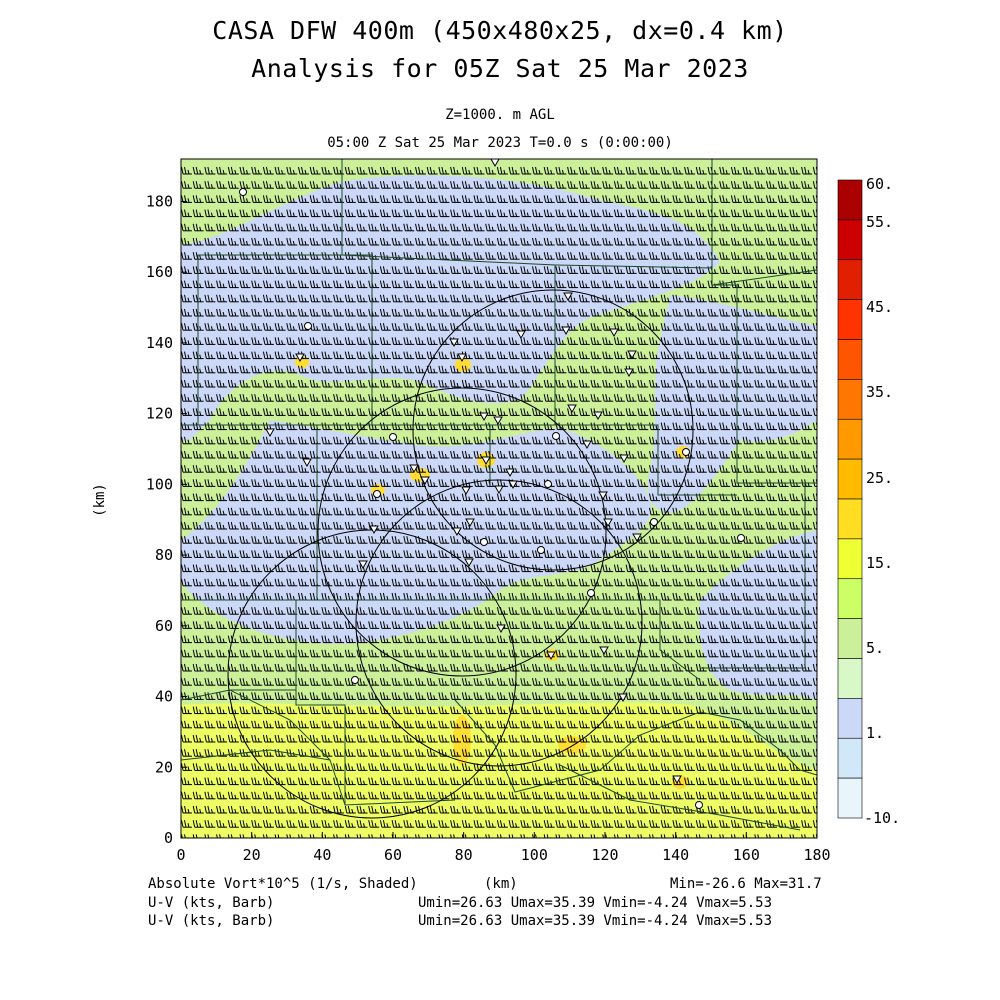 Image resolution: width=1000 pixels, height=1000 pixels. I want to click on min-max-label: Min=-26.6 Max=31.7, so click(746, 884).